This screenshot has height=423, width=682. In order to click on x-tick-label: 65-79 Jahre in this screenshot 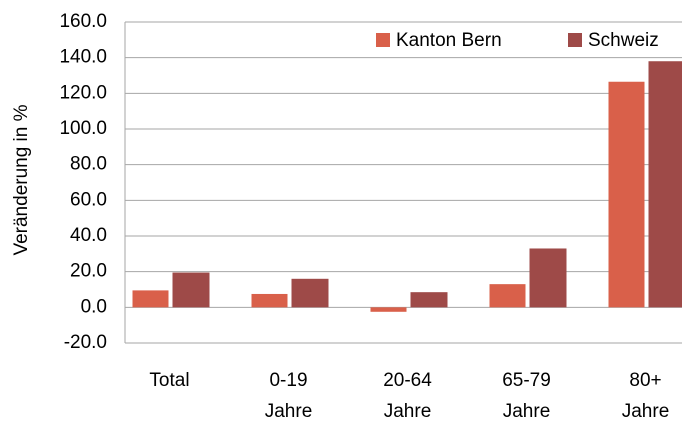, I will do `click(526, 396)`.